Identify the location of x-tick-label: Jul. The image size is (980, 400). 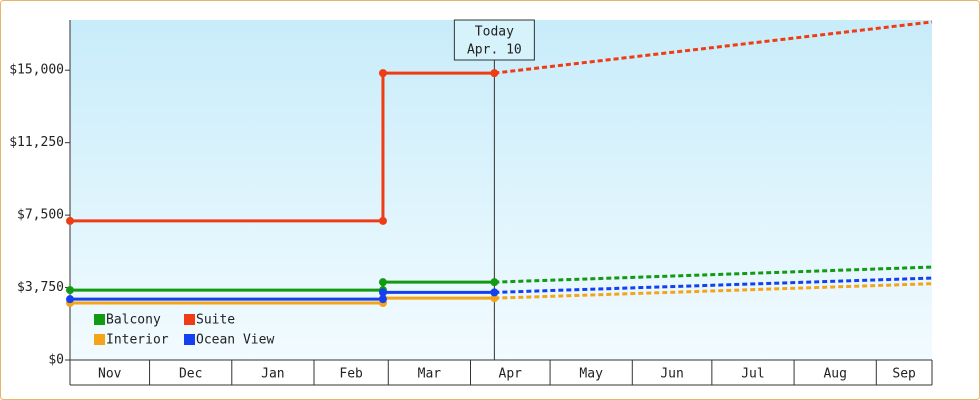
(752, 374).